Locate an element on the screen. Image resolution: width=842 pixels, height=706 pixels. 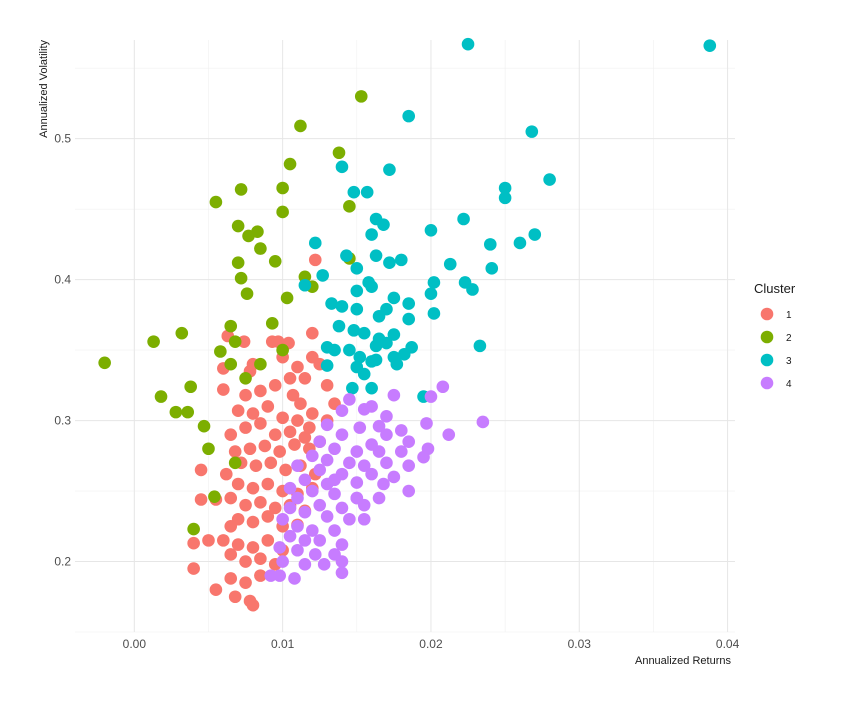
y-tick-label: 0.4 is located at coordinates (62, 280).